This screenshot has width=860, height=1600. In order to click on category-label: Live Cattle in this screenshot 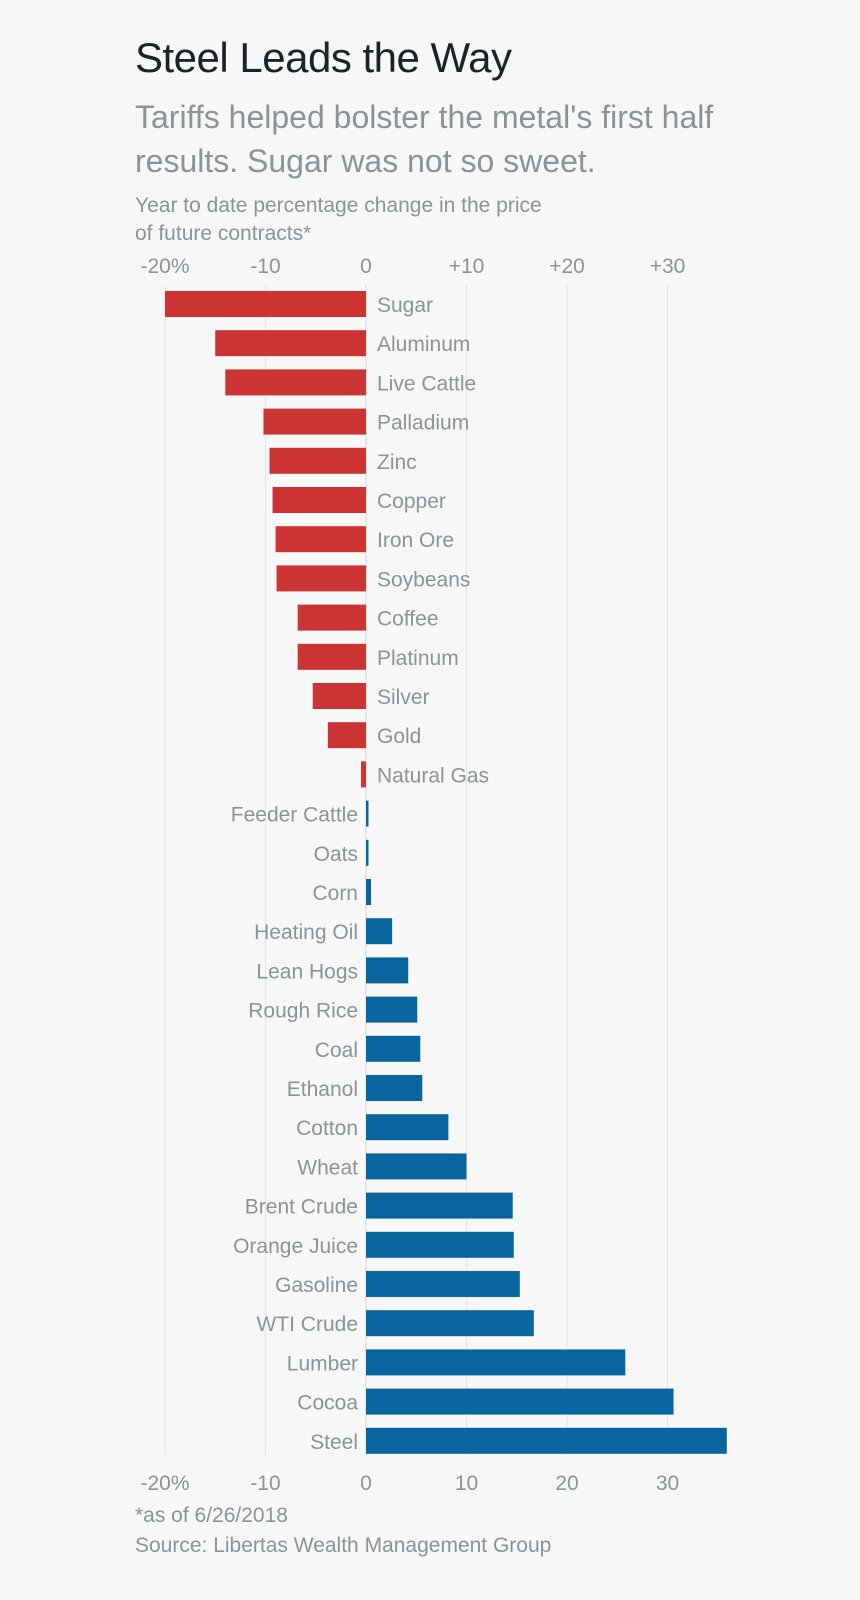, I will do `click(426, 383)`.